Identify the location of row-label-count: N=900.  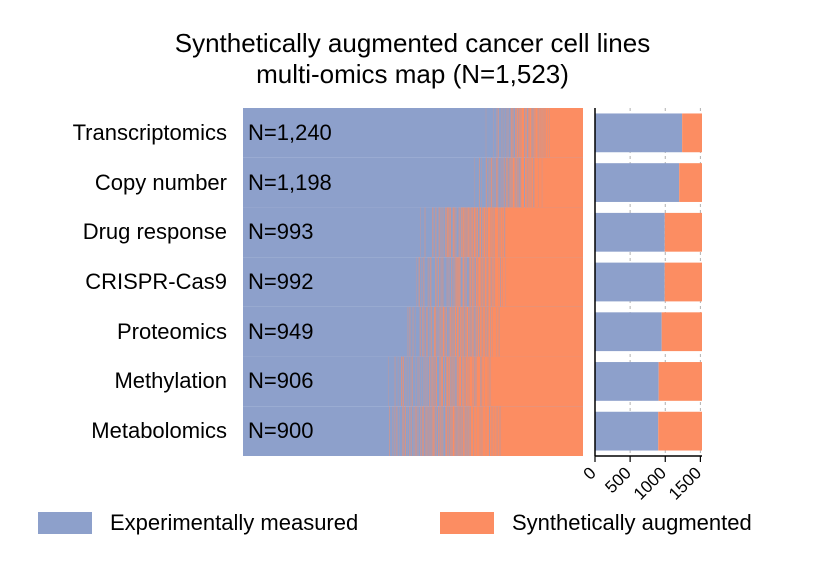
(281, 431).